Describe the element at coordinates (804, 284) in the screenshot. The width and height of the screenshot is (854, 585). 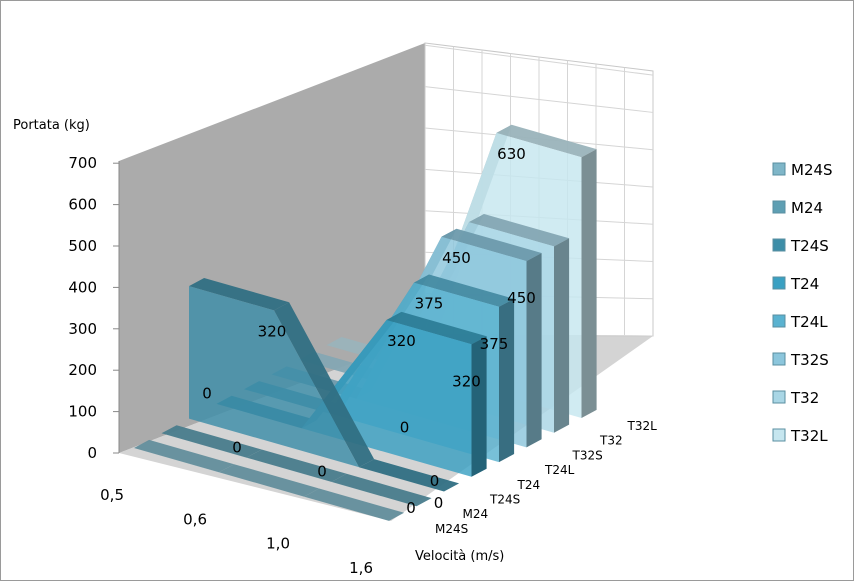
I see `legend-item: T24` at that location.